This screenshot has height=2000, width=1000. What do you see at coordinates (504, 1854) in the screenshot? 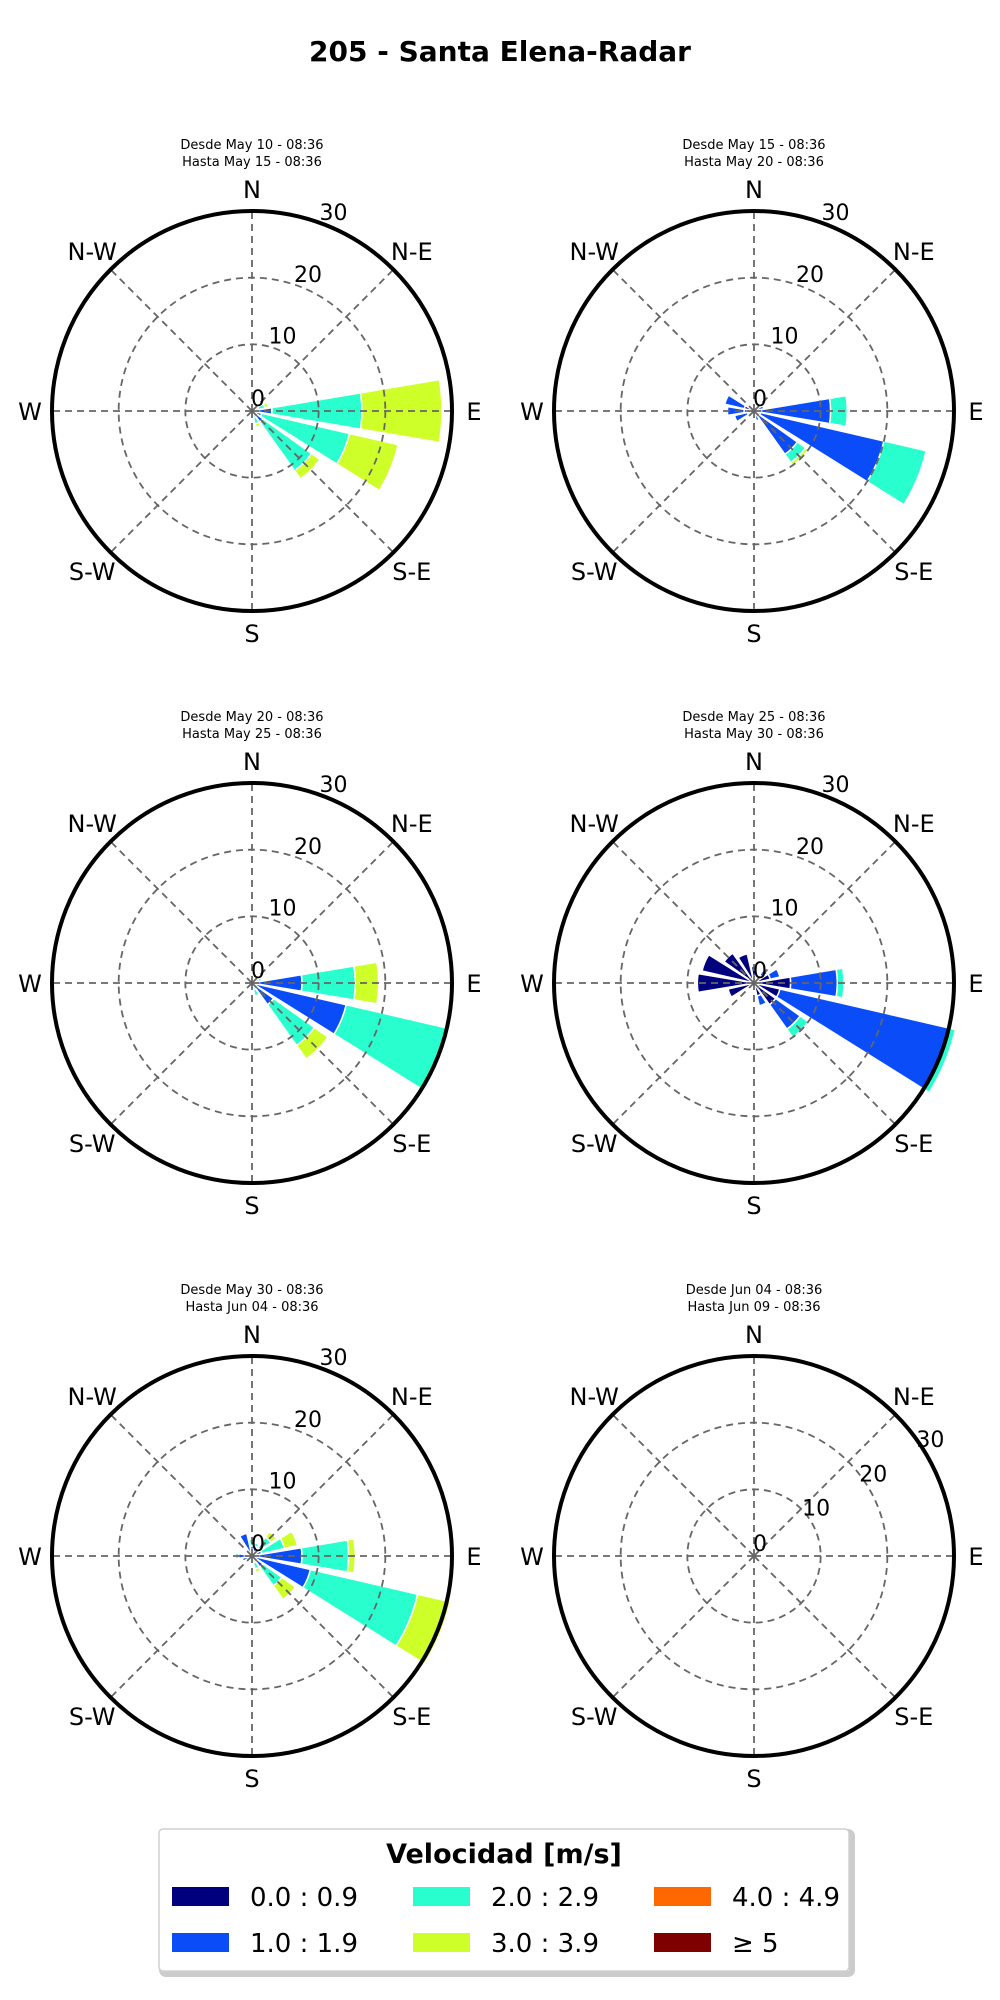
I see `legend-title: Velocidad [m/s]` at bounding box center [504, 1854].